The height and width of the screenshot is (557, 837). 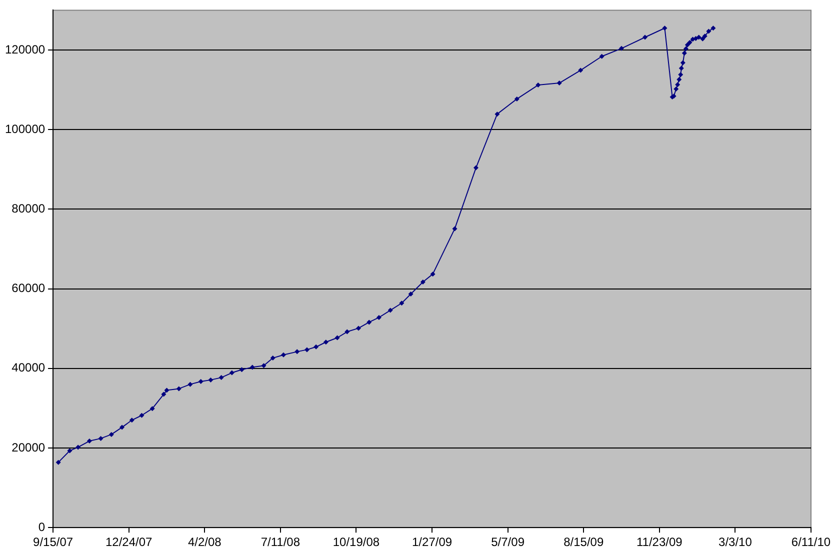 What do you see at coordinates (29, 367) in the screenshot?
I see `y-tick-label: 40000` at bounding box center [29, 367].